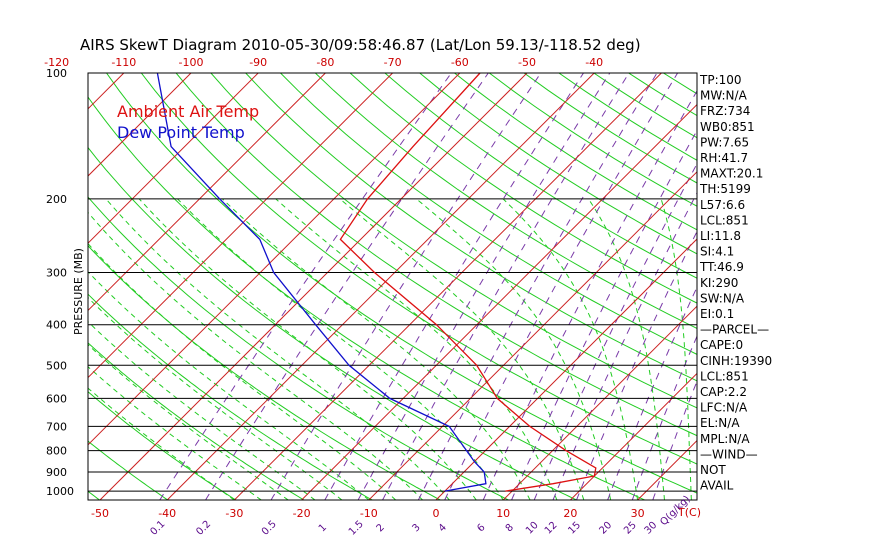 The height and width of the screenshot is (560, 870). I want to click on index-label: CAPE:0, so click(721, 345).